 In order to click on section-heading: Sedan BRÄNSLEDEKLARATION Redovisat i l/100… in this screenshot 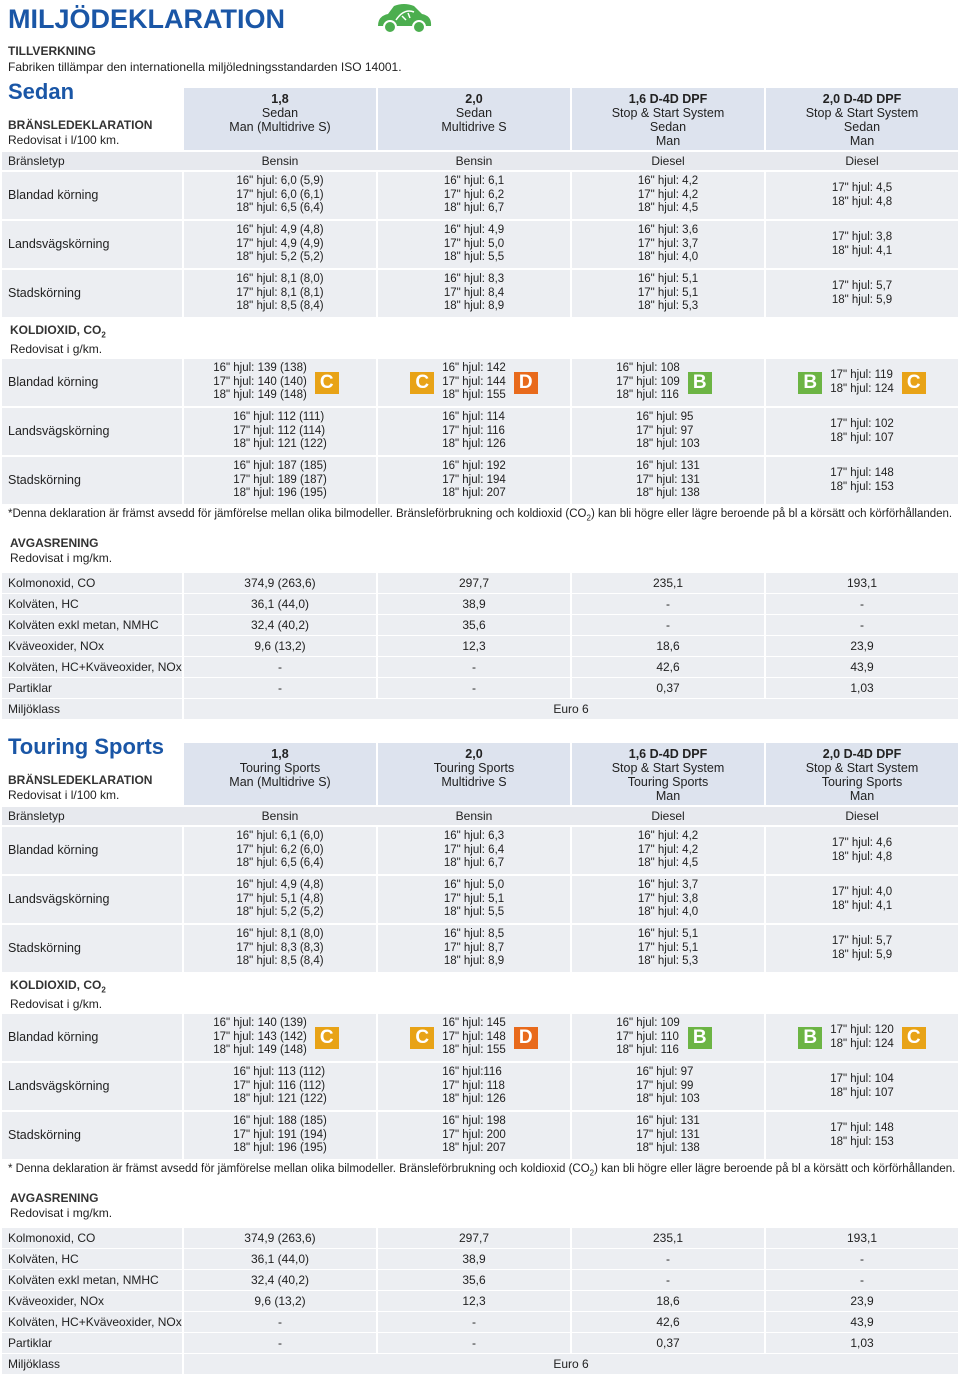, I will do `click(92, 115)`.